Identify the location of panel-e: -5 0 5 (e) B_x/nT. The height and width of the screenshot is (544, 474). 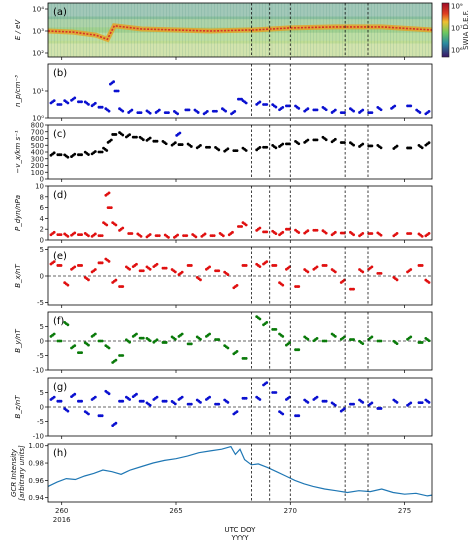
(223, 277).